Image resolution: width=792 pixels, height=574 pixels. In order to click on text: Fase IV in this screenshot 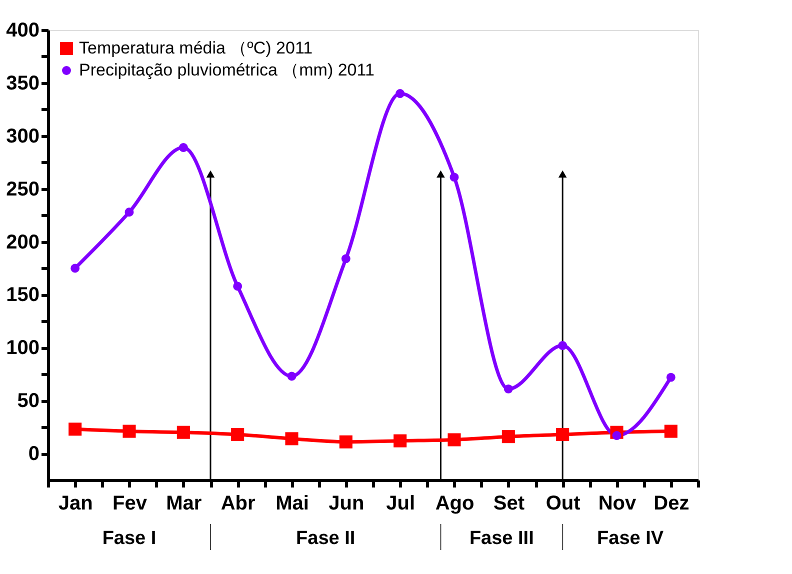, I will do `click(630, 538)`.